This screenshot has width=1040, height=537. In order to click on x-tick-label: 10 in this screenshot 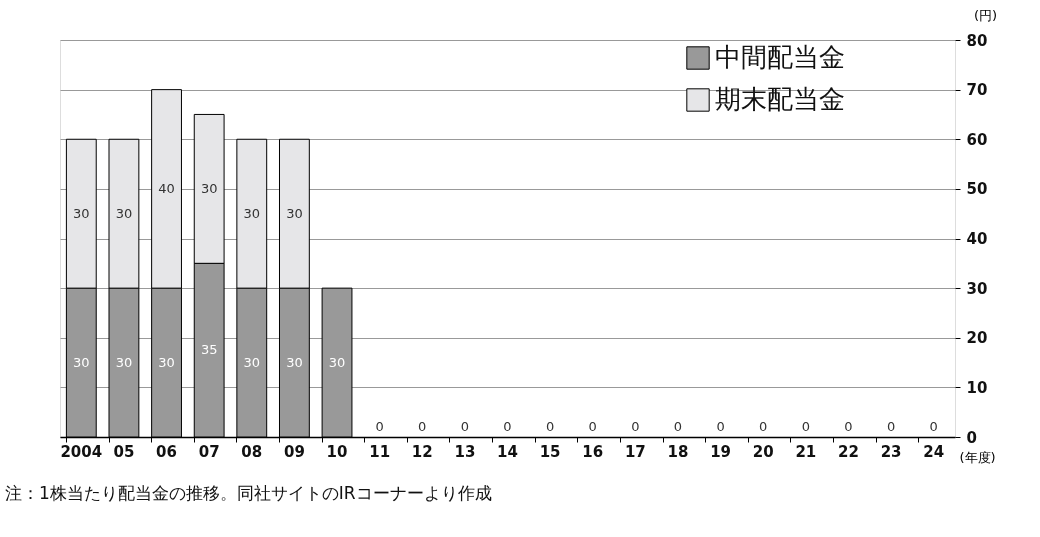, I will do `click(337, 451)`.